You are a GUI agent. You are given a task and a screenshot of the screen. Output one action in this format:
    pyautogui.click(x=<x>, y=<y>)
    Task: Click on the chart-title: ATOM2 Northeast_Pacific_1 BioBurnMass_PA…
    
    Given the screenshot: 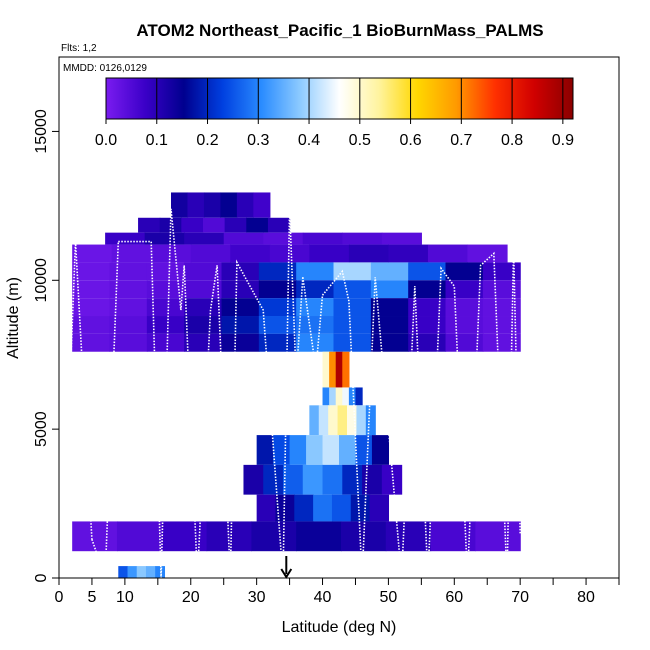 What is the action you would take?
    pyautogui.click(x=339, y=30)
    